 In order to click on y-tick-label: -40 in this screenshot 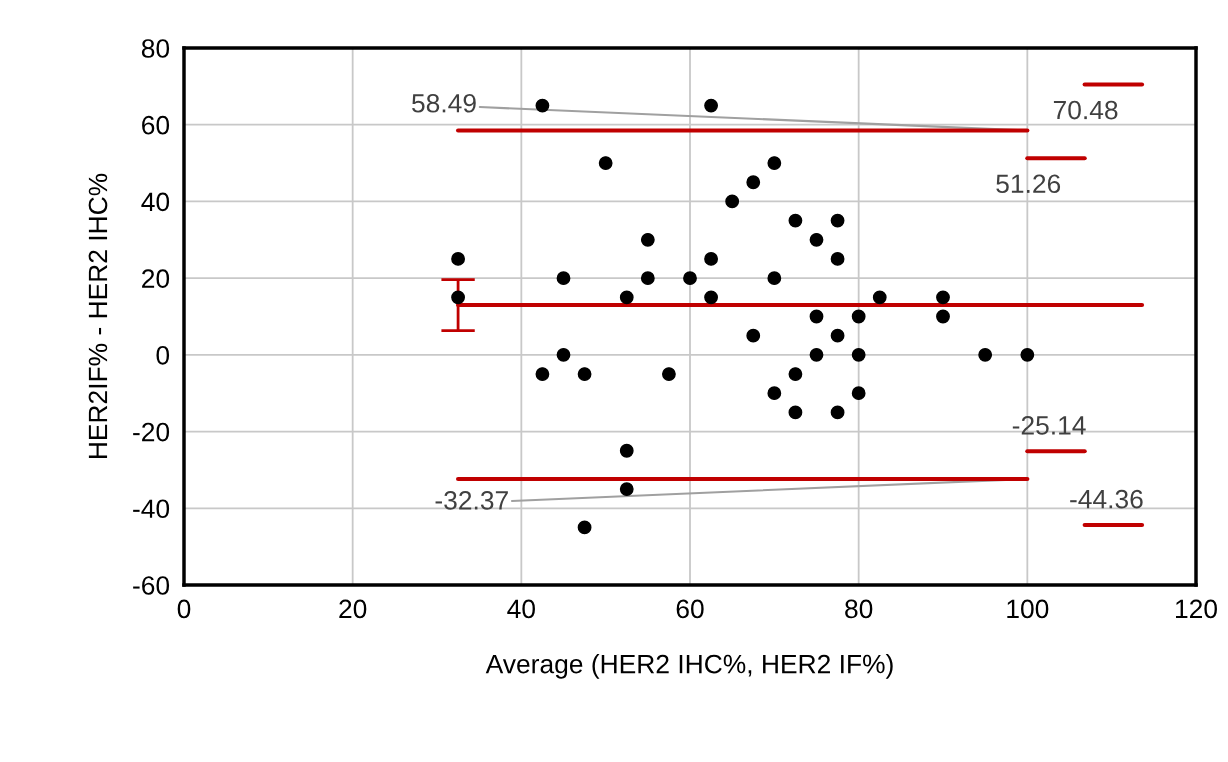, I will do `click(151, 509)`.